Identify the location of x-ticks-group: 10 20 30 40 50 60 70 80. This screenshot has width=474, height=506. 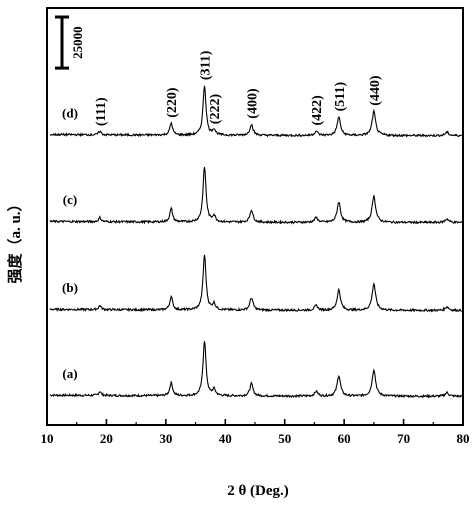
(255, 432).